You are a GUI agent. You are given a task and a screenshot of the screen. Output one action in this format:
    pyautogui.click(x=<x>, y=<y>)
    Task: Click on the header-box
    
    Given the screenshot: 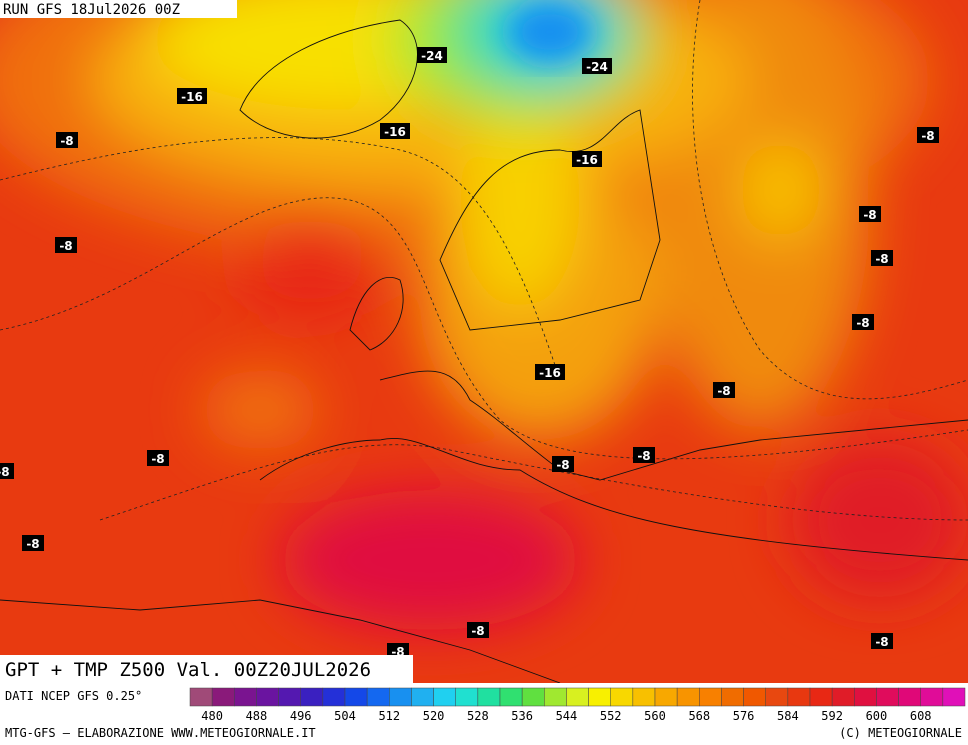 What is the action you would take?
    pyautogui.click(x=118, y=9)
    